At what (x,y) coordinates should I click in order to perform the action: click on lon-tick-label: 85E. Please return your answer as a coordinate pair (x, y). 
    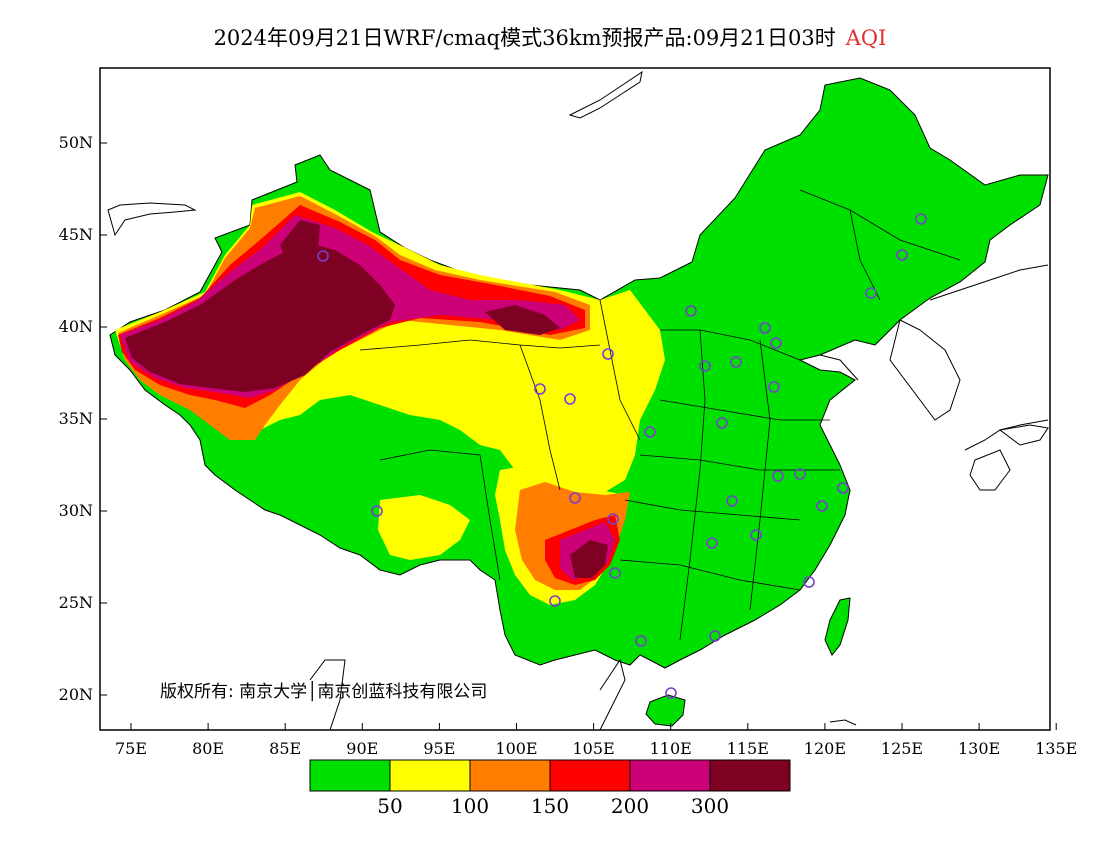
    Looking at the image, I should click on (285, 748).